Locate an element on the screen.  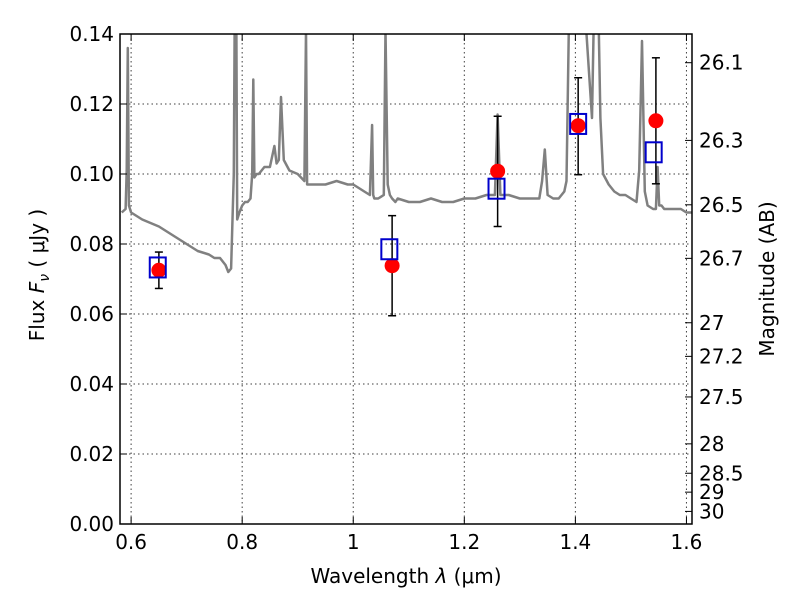
mag-tick-label: 27.5 is located at coordinates (721, 397).